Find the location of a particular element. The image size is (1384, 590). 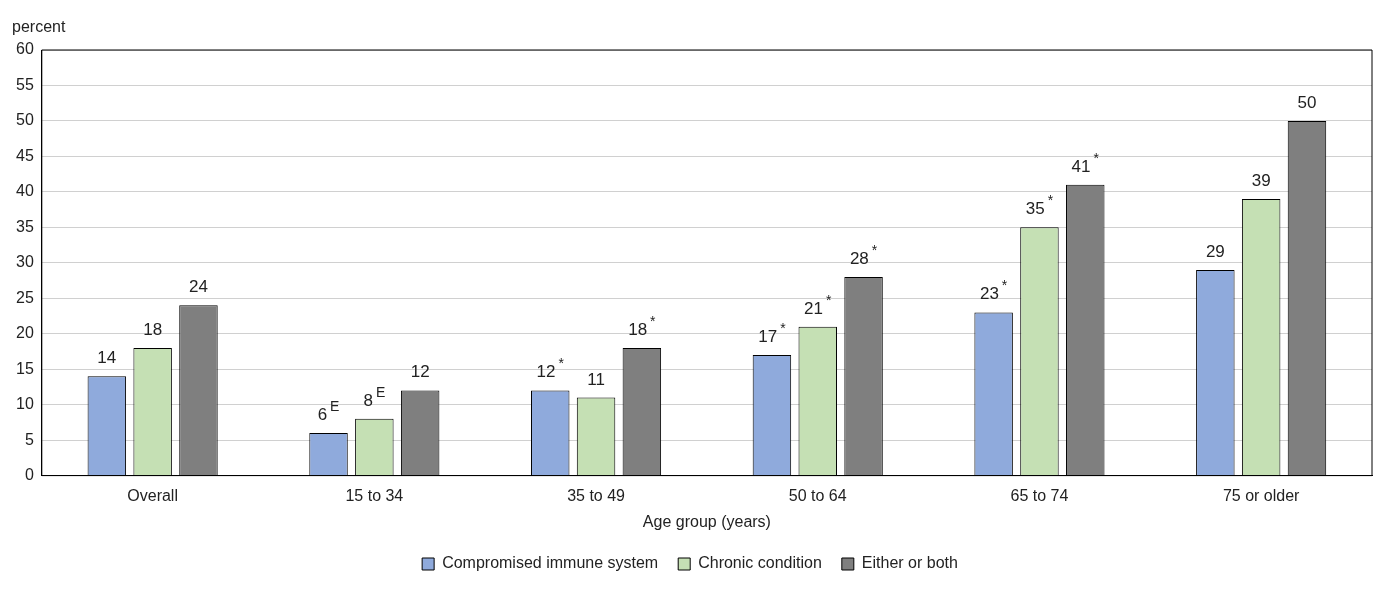

data-label: 28* is located at coordinates (863, 254).